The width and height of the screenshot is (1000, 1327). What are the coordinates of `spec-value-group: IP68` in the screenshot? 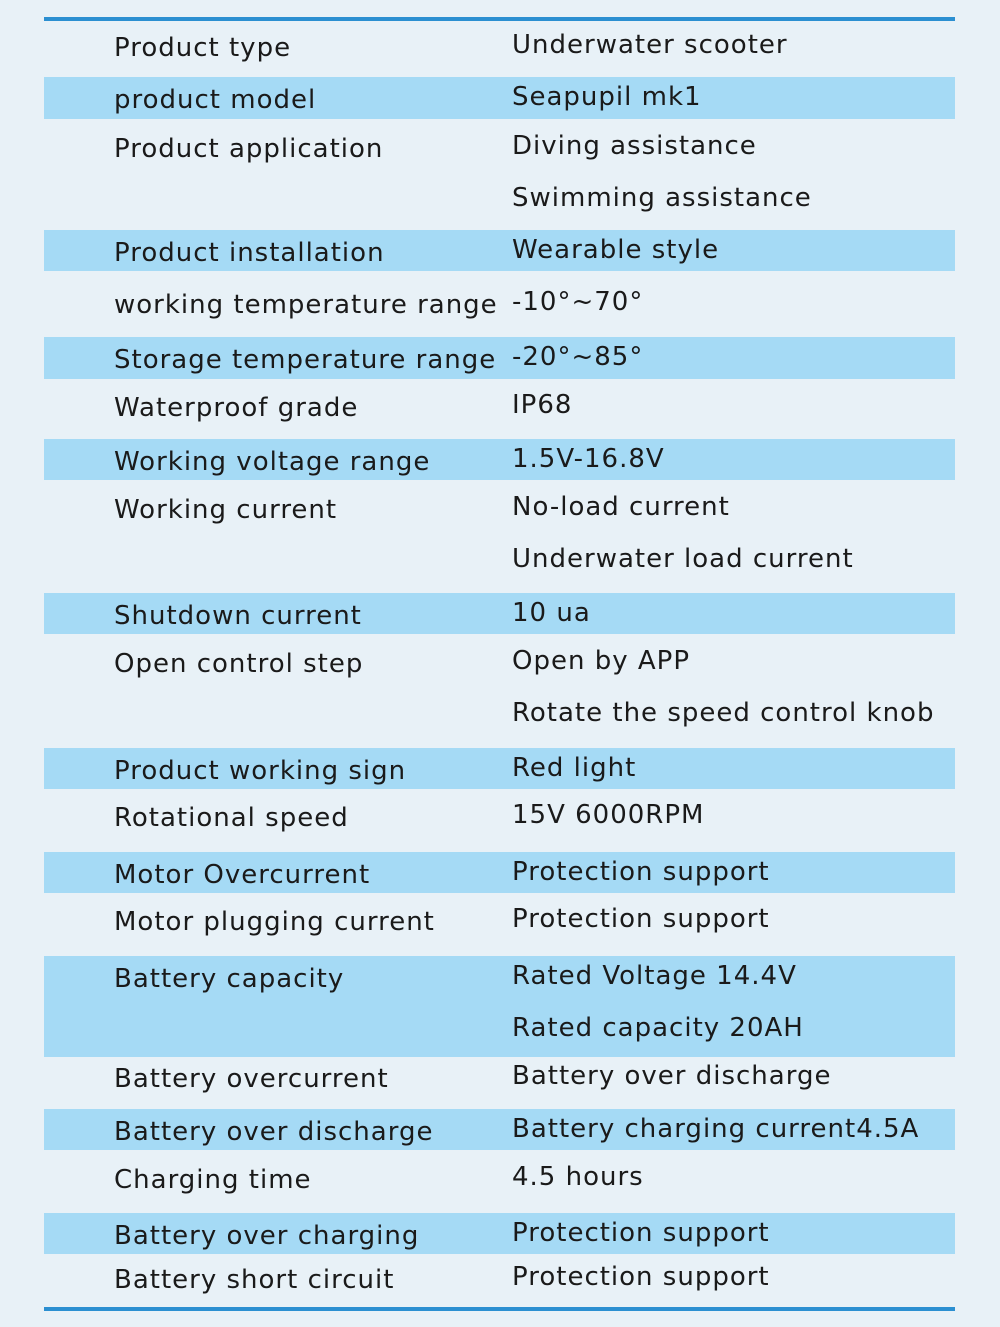 It's located at (542, 405).